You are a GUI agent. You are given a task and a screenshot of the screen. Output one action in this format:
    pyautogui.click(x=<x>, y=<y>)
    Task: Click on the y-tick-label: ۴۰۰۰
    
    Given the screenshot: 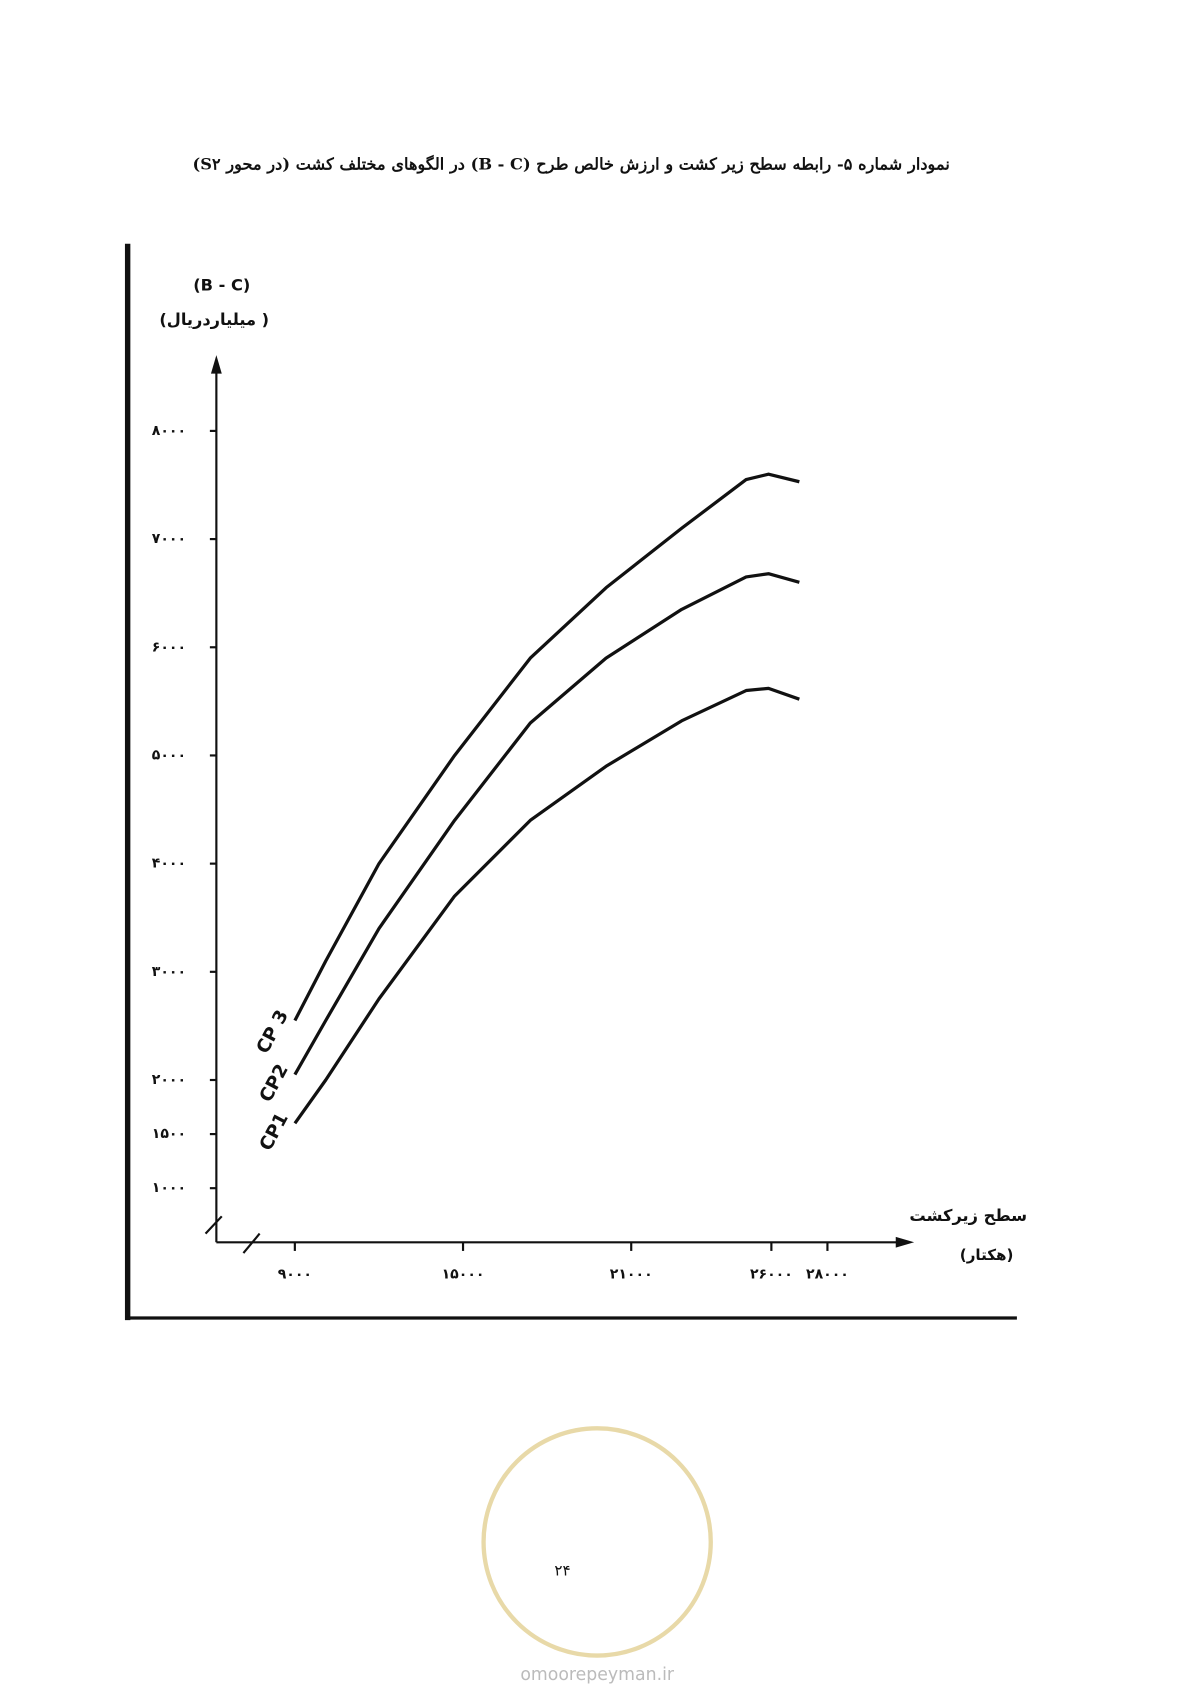 What is the action you would take?
    pyautogui.click(x=169, y=864)
    